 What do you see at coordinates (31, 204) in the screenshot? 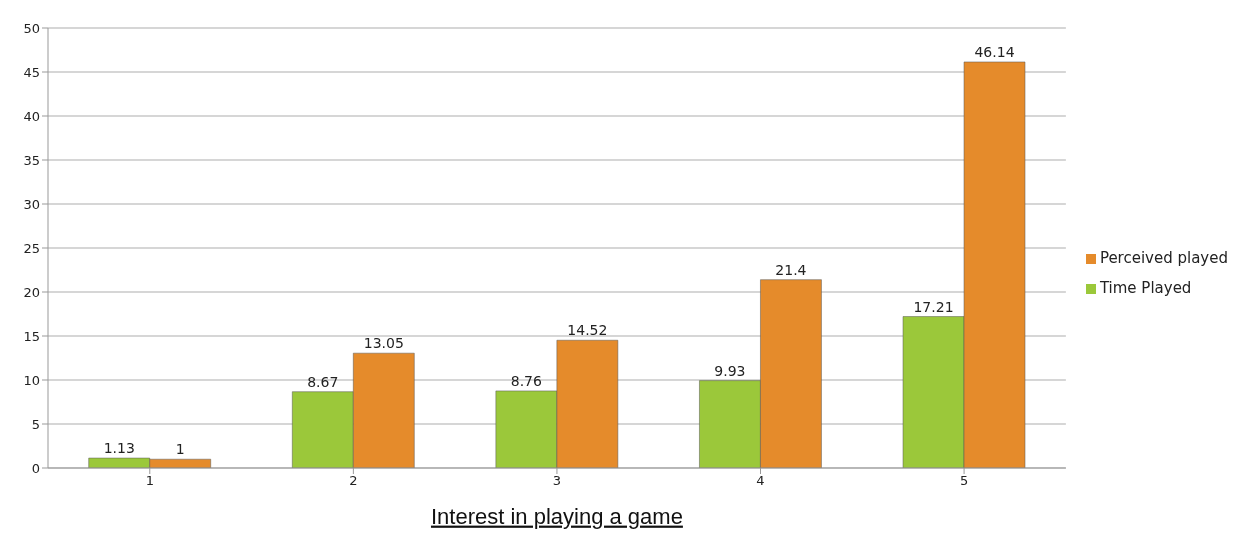
I see `y-tick-label: 30` at bounding box center [31, 204].